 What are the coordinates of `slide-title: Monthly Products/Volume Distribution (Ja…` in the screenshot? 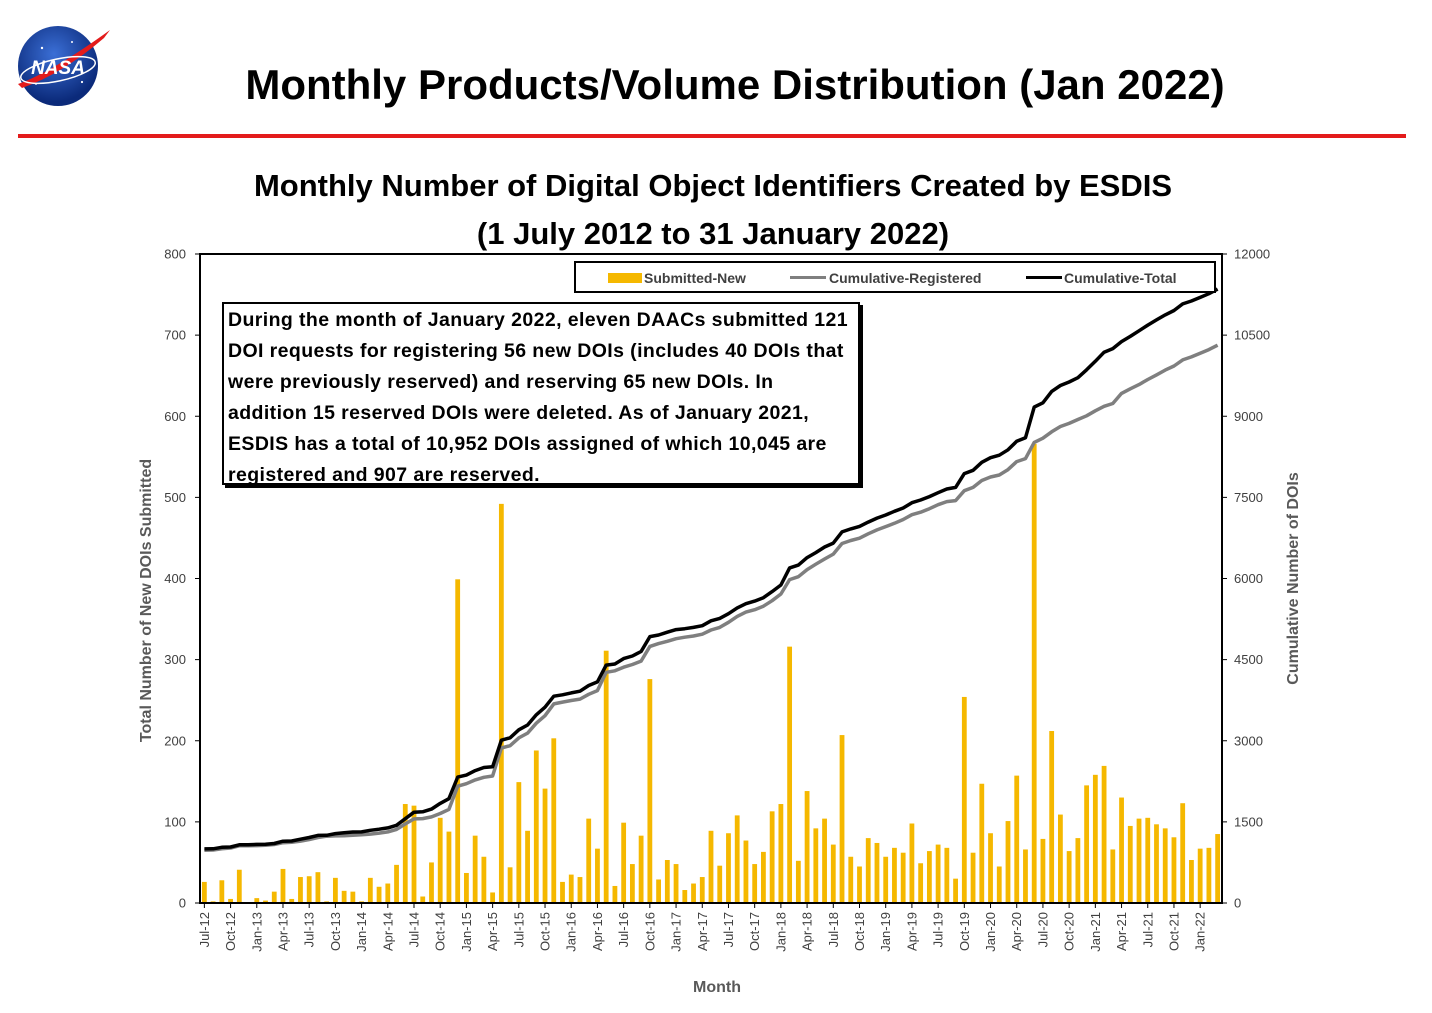 It's located at (735, 84).